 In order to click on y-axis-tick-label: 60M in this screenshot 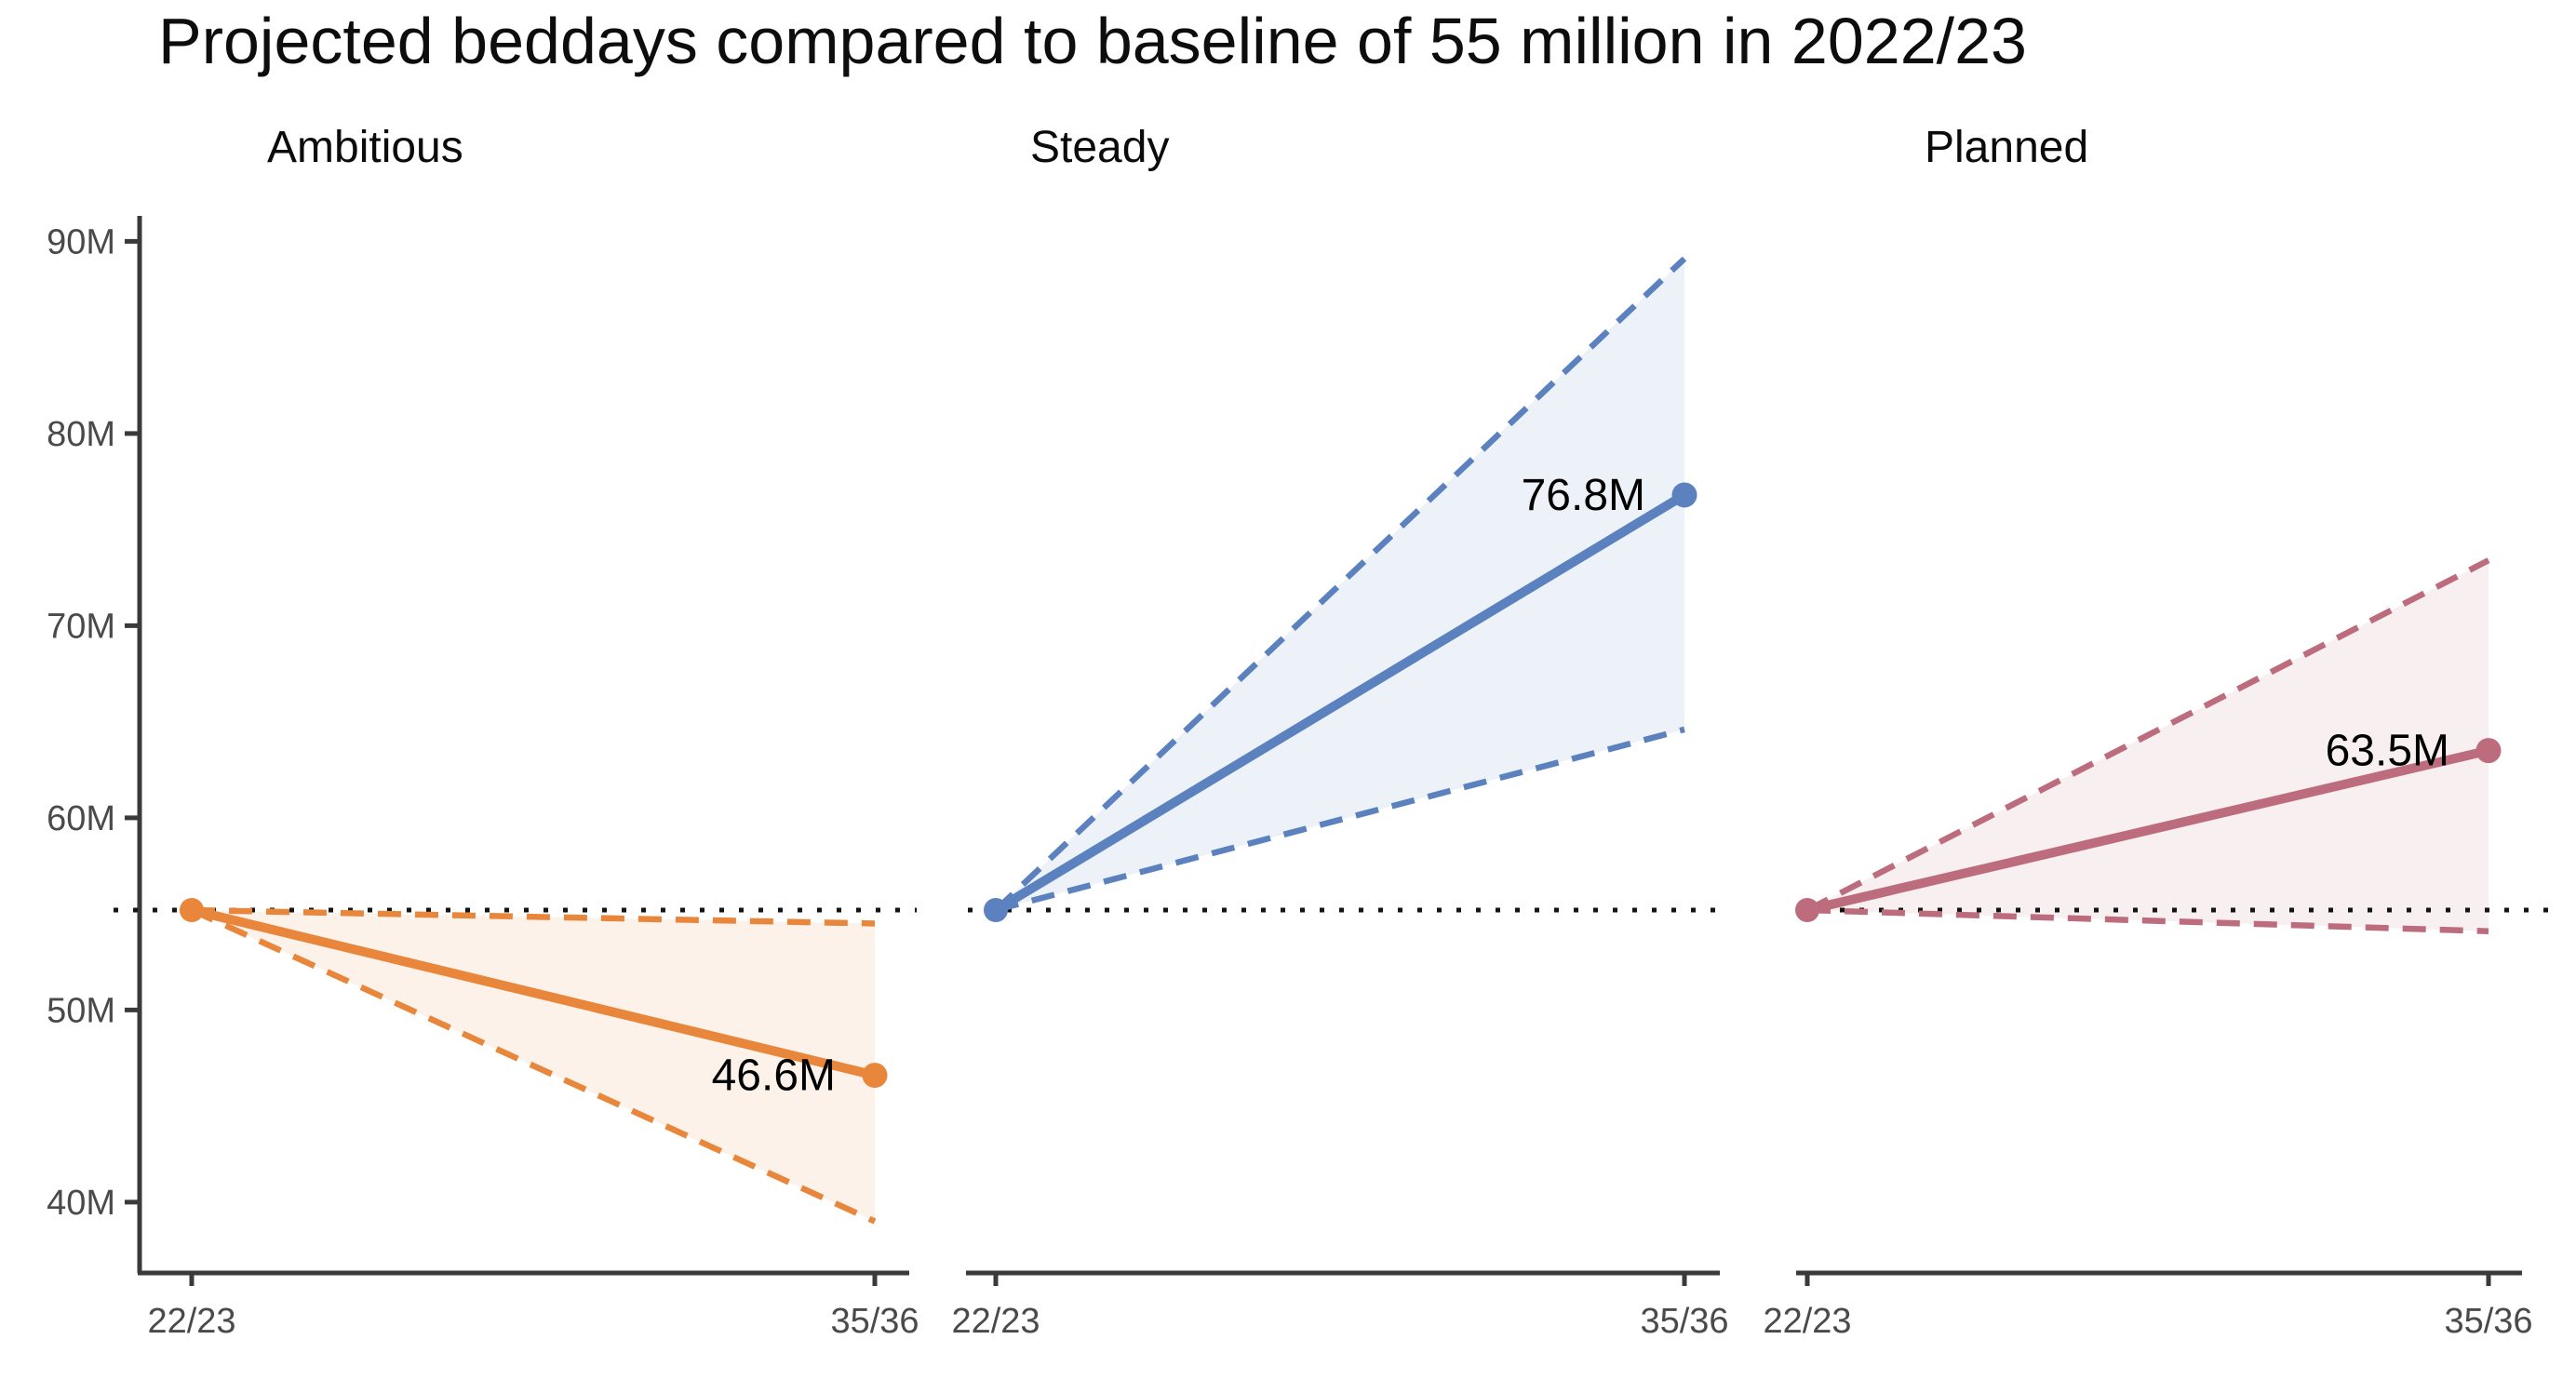, I will do `click(81, 819)`.